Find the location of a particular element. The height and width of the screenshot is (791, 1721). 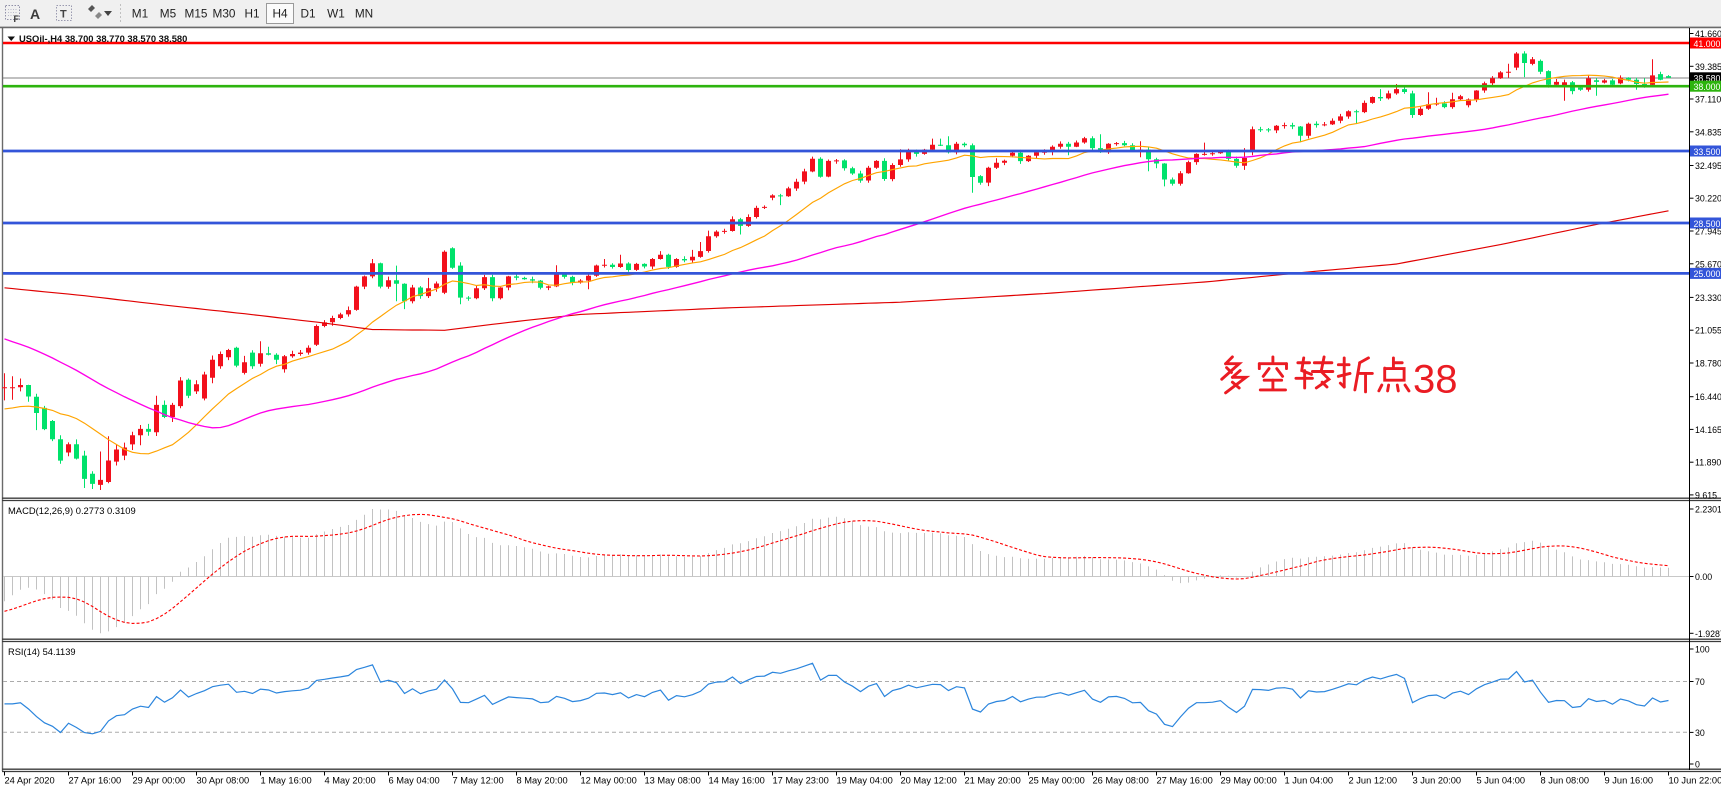

svg-text: 12 May 00:00 is located at coordinates (609, 781).